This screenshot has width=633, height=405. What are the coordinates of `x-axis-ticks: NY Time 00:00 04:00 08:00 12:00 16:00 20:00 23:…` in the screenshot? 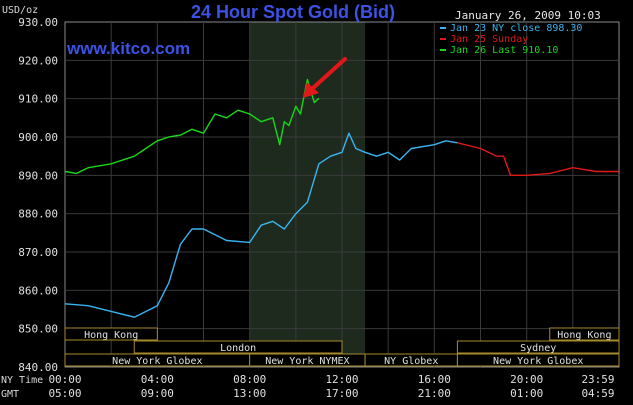 It's located at (308, 386).